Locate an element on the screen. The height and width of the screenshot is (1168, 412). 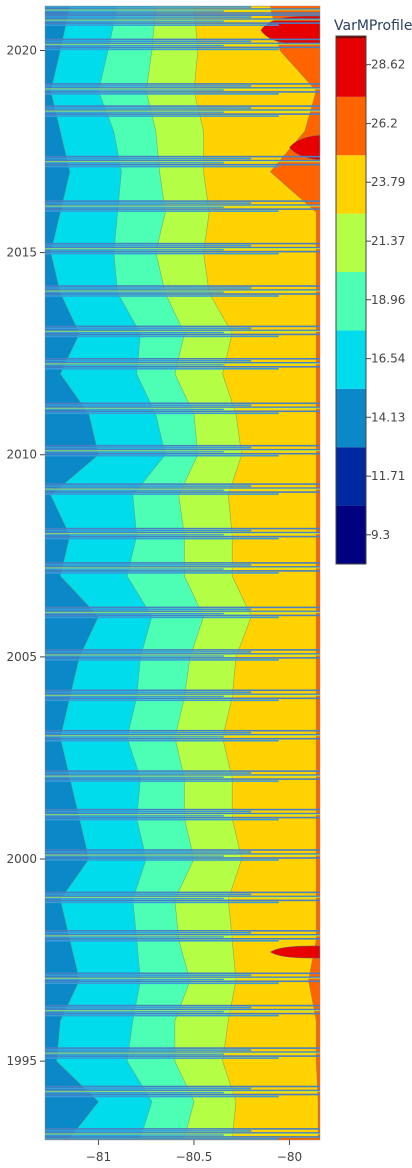
hot-patch is located at coordinates (304, 147).